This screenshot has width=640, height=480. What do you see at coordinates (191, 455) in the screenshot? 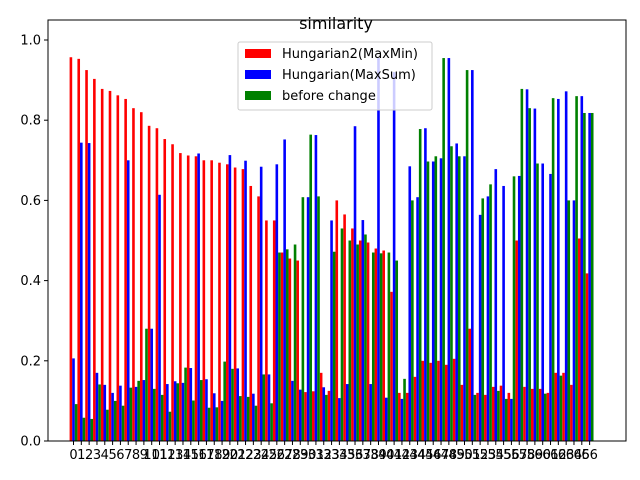
I see `x-tick-label-15: 15` at bounding box center [191, 455].